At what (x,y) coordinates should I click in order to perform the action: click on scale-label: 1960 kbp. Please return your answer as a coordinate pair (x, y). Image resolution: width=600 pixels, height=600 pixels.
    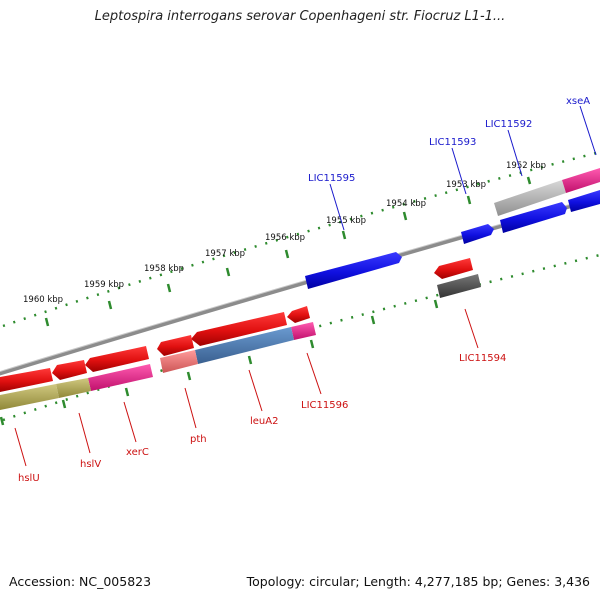
    Looking at the image, I should click on (43, 300).